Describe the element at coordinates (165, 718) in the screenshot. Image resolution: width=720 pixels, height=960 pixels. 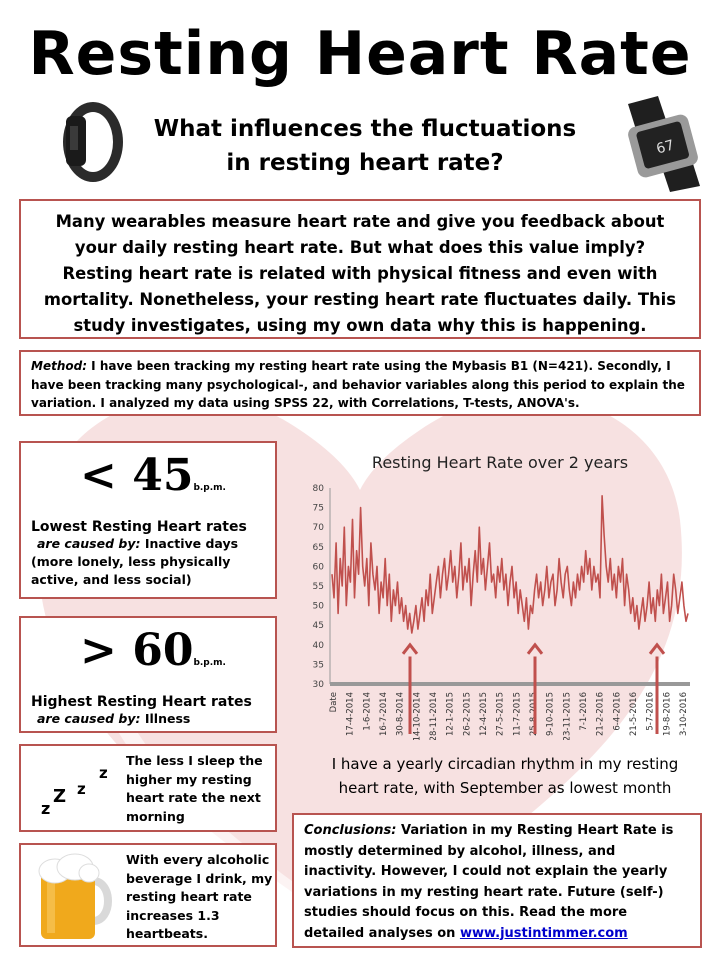
I see `highest-cause-text: Illness` at that location.